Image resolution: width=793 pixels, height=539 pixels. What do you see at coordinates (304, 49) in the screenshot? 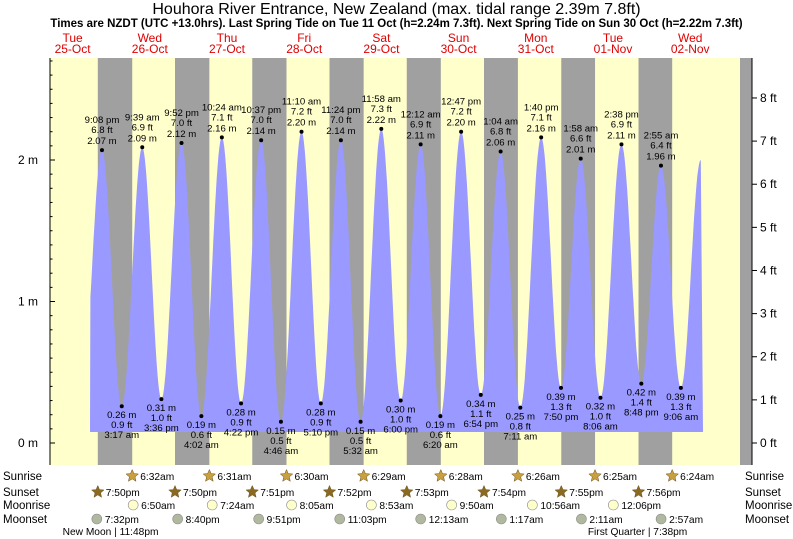
I see `day-date-label: 28-Oct` at bounding box center [304, 49].